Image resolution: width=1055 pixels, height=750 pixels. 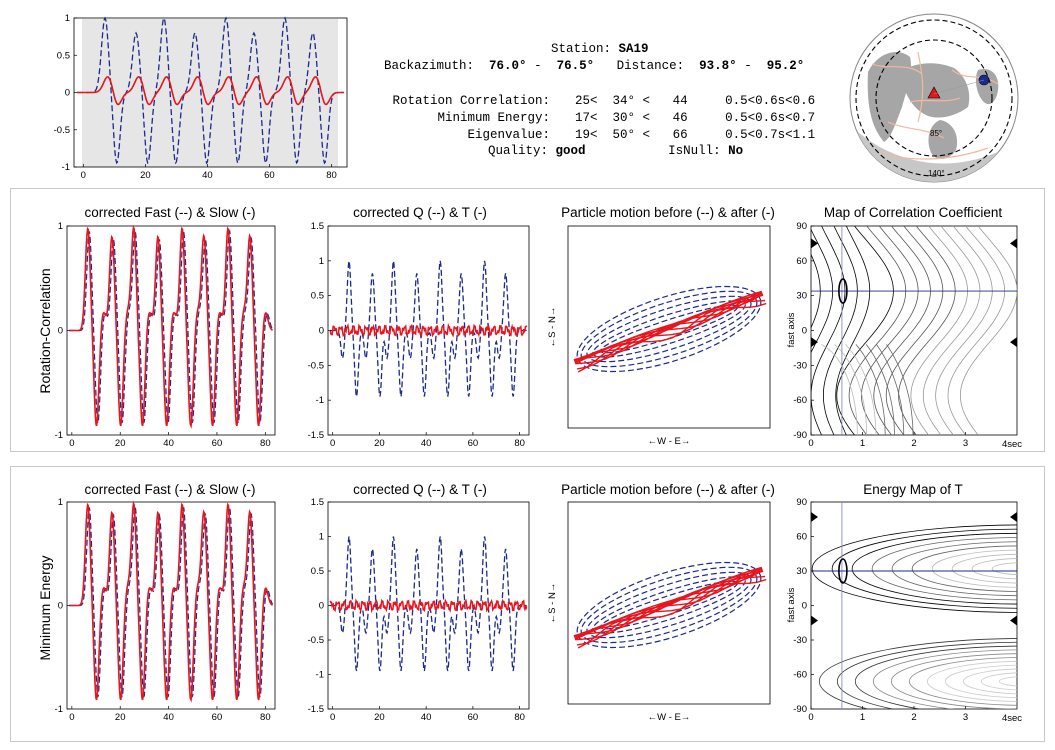 I want to click on me-particle-motion, so click(x=670, y=605).